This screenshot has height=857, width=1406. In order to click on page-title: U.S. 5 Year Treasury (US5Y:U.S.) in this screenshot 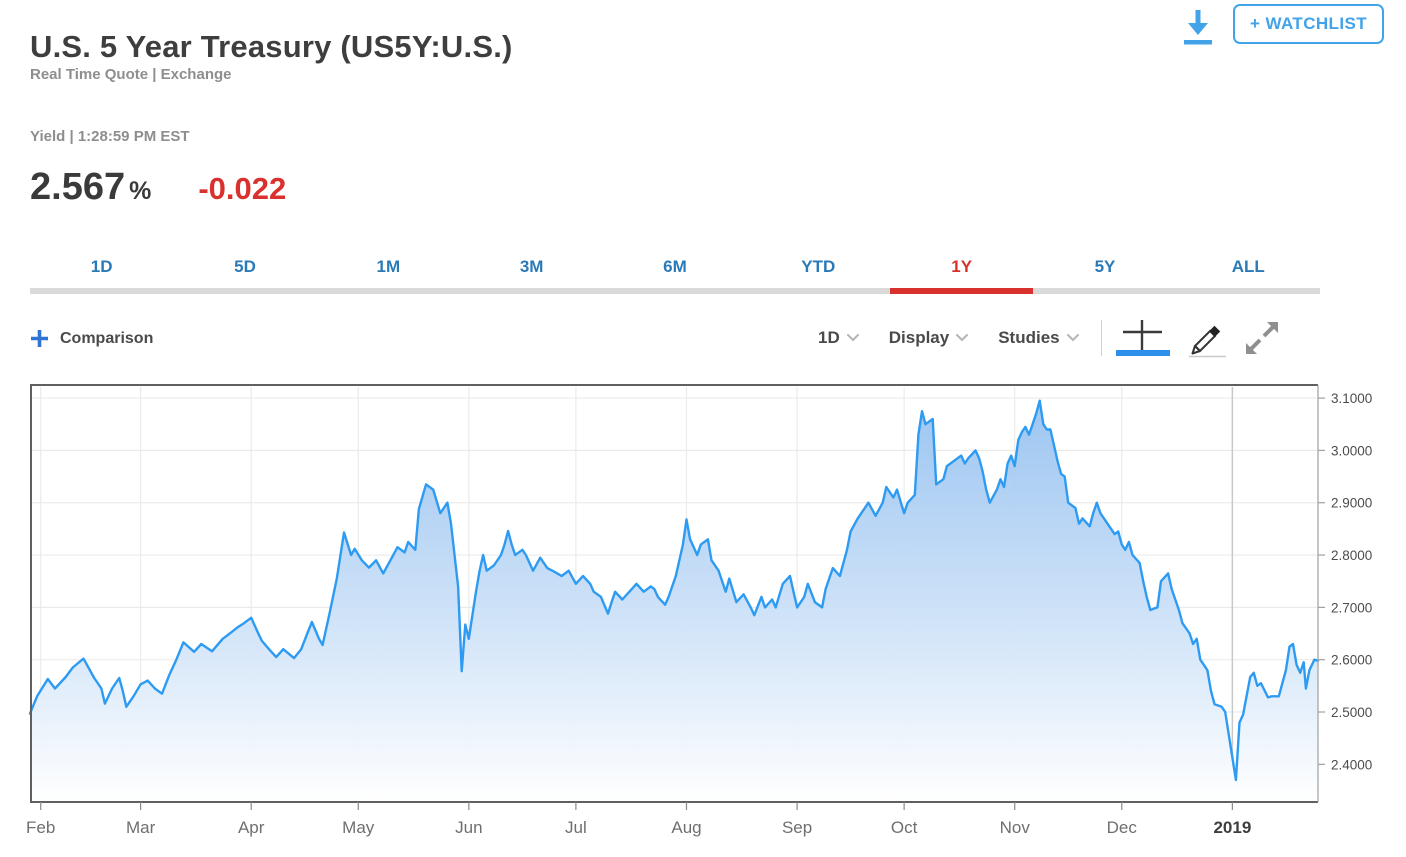, I will do `click(271, 46)`.